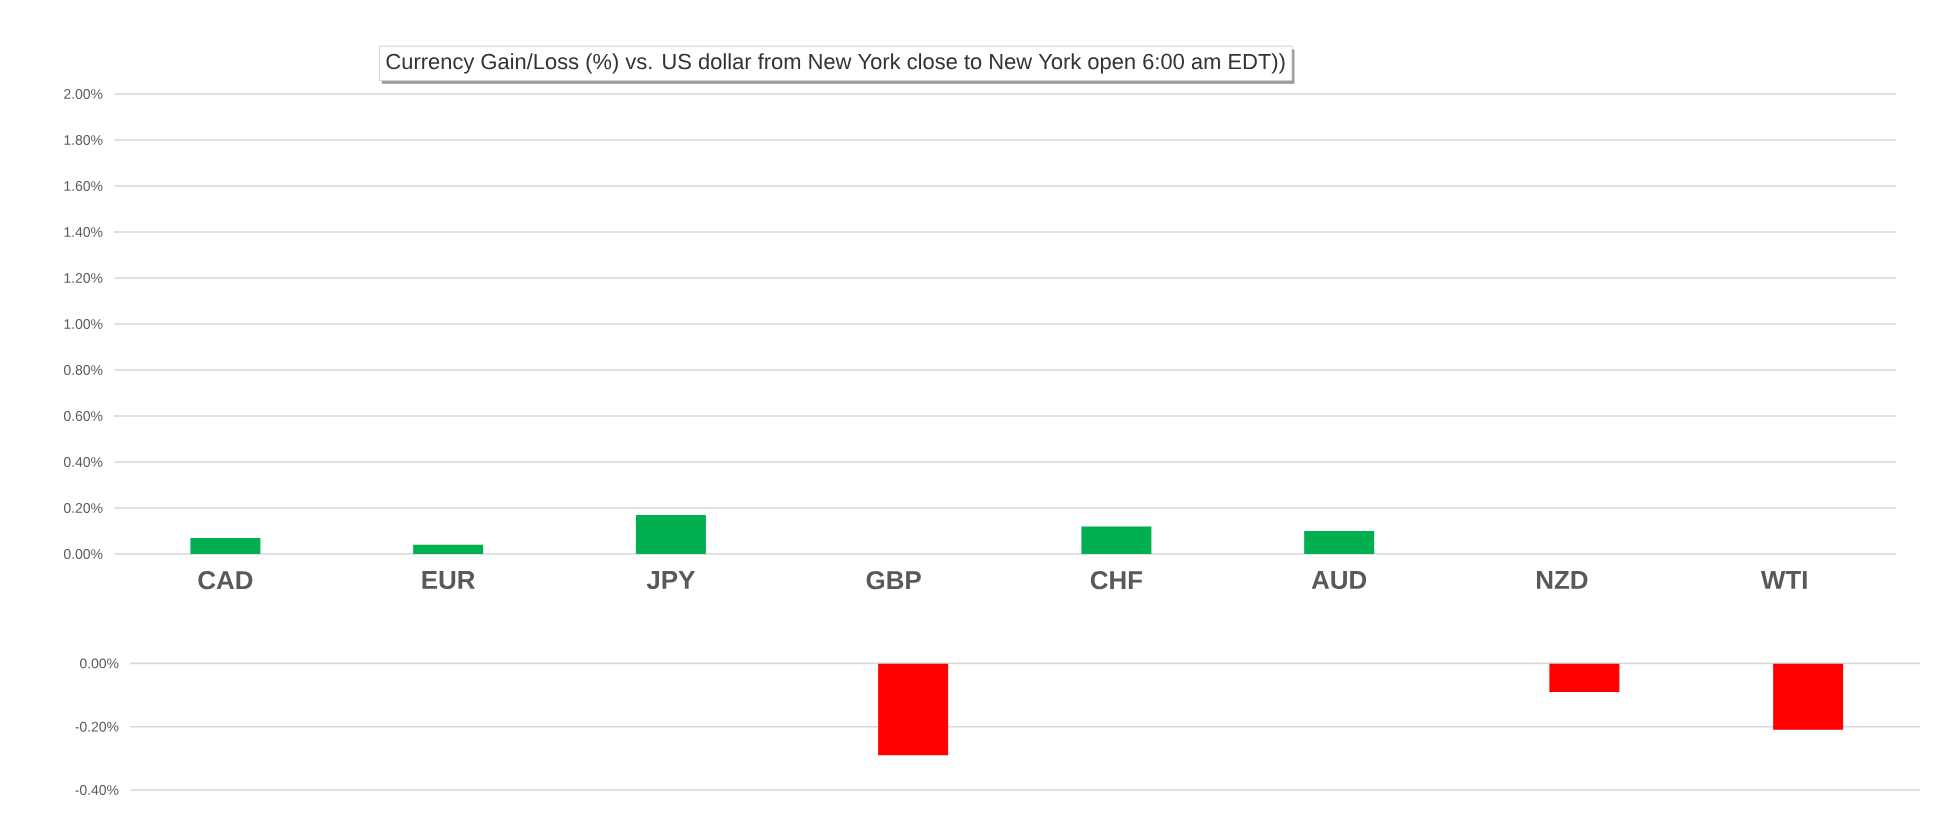  I want to click on x-tick-label: AUD, so click(1339, 580).